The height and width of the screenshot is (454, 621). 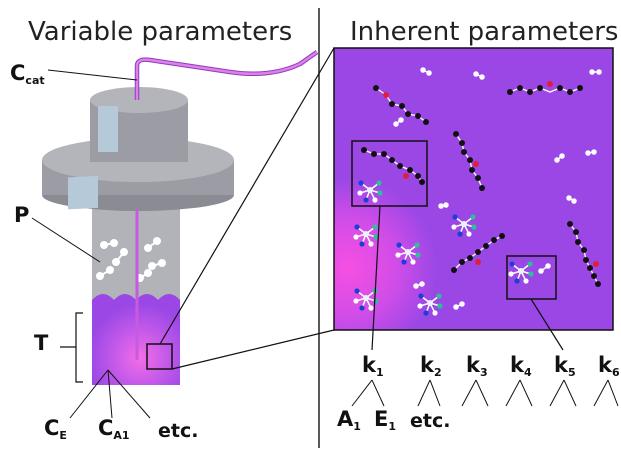 I want to click on label-ca1: CA1, so click(x=114, y=429).